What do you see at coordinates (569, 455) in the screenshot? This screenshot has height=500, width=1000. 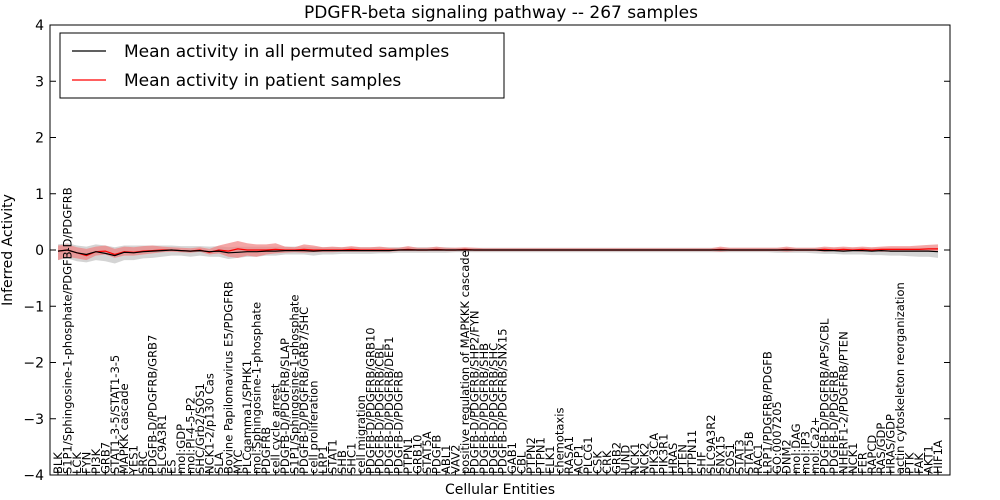 I see `x-tick-label: RASA1` at bounding box center [569, 455].